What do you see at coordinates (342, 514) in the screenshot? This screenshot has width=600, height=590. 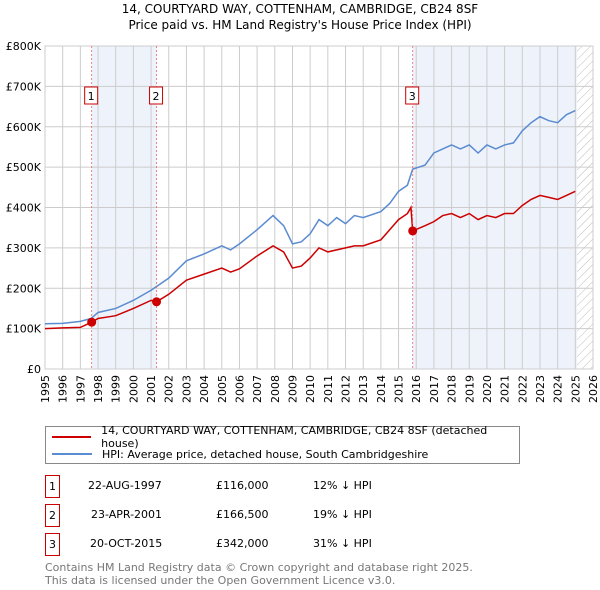 I see `sale-hpi-diff: 19% ↓ HPI` at bounding box center [342, 514].